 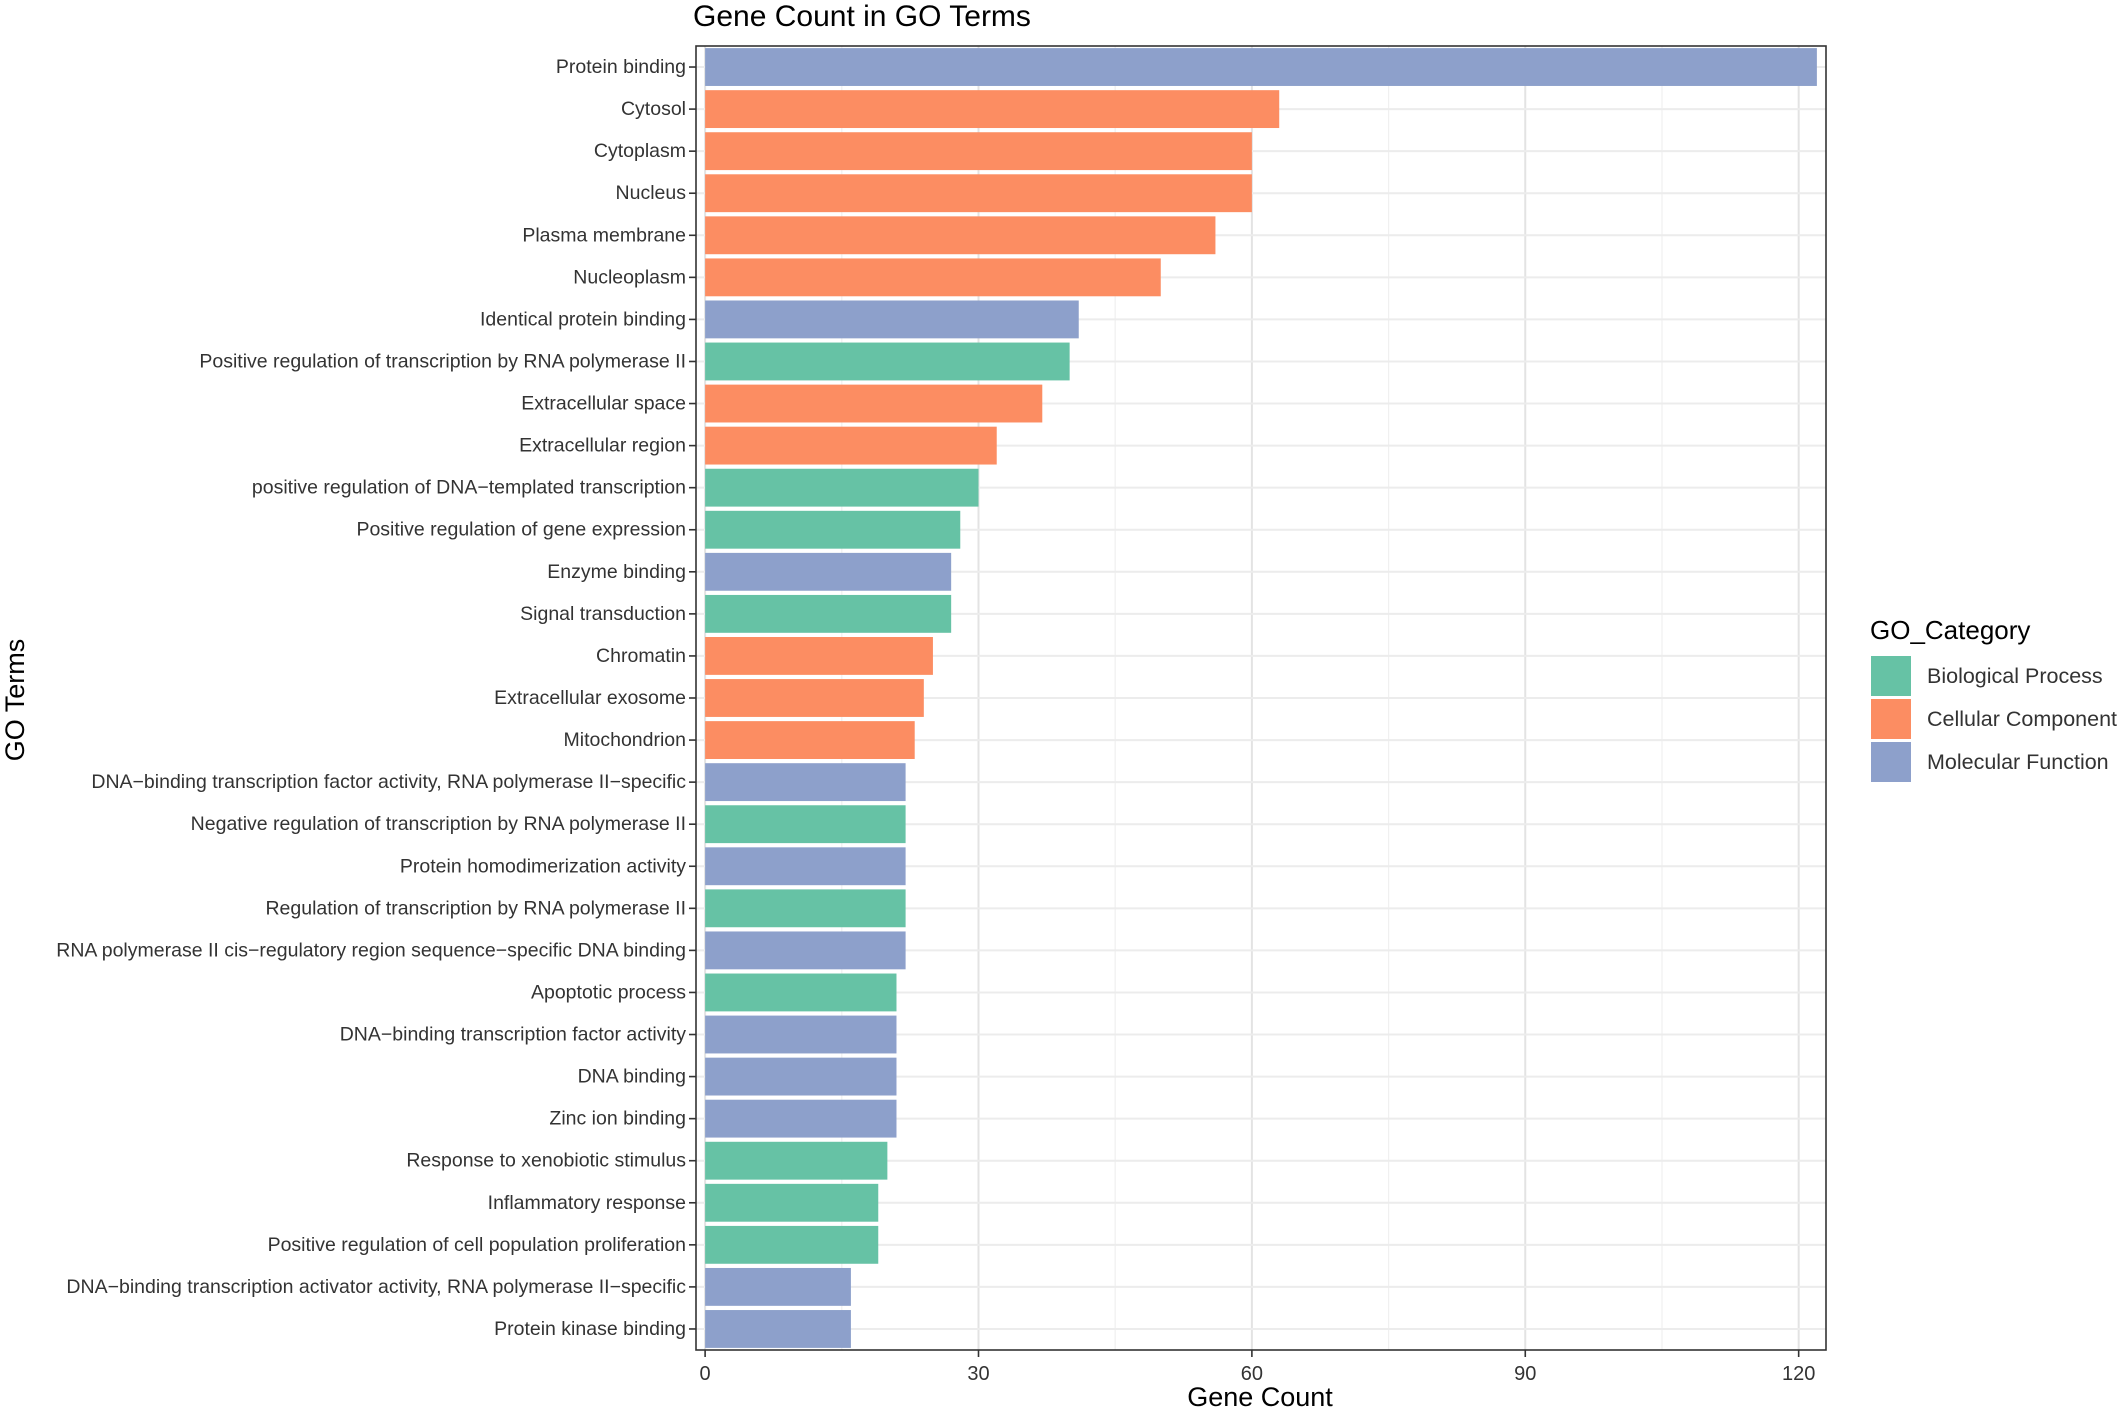 What do you see at coordinates (641, 656) in the screenshot?
I see `y-tick-label: Chromatin` at bounding box center [641, 656].